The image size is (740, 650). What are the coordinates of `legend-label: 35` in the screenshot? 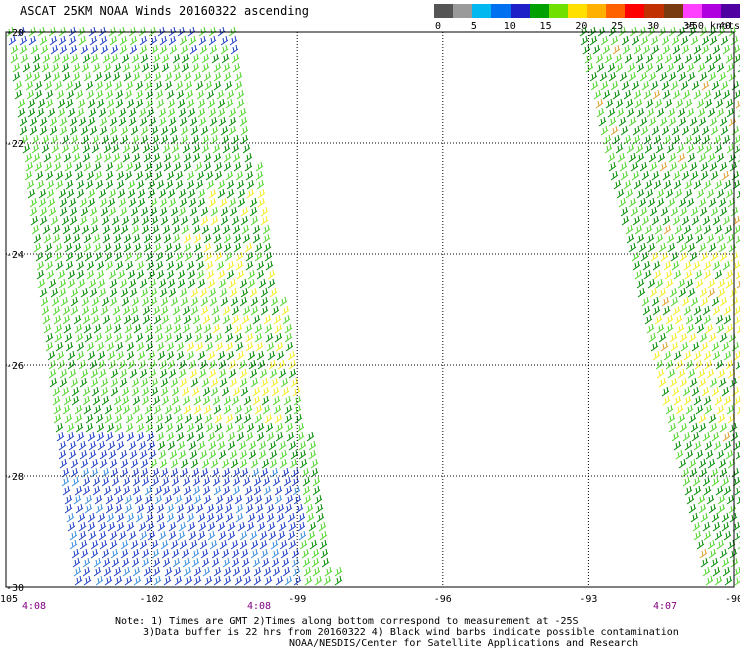 It's located at (689, 26).